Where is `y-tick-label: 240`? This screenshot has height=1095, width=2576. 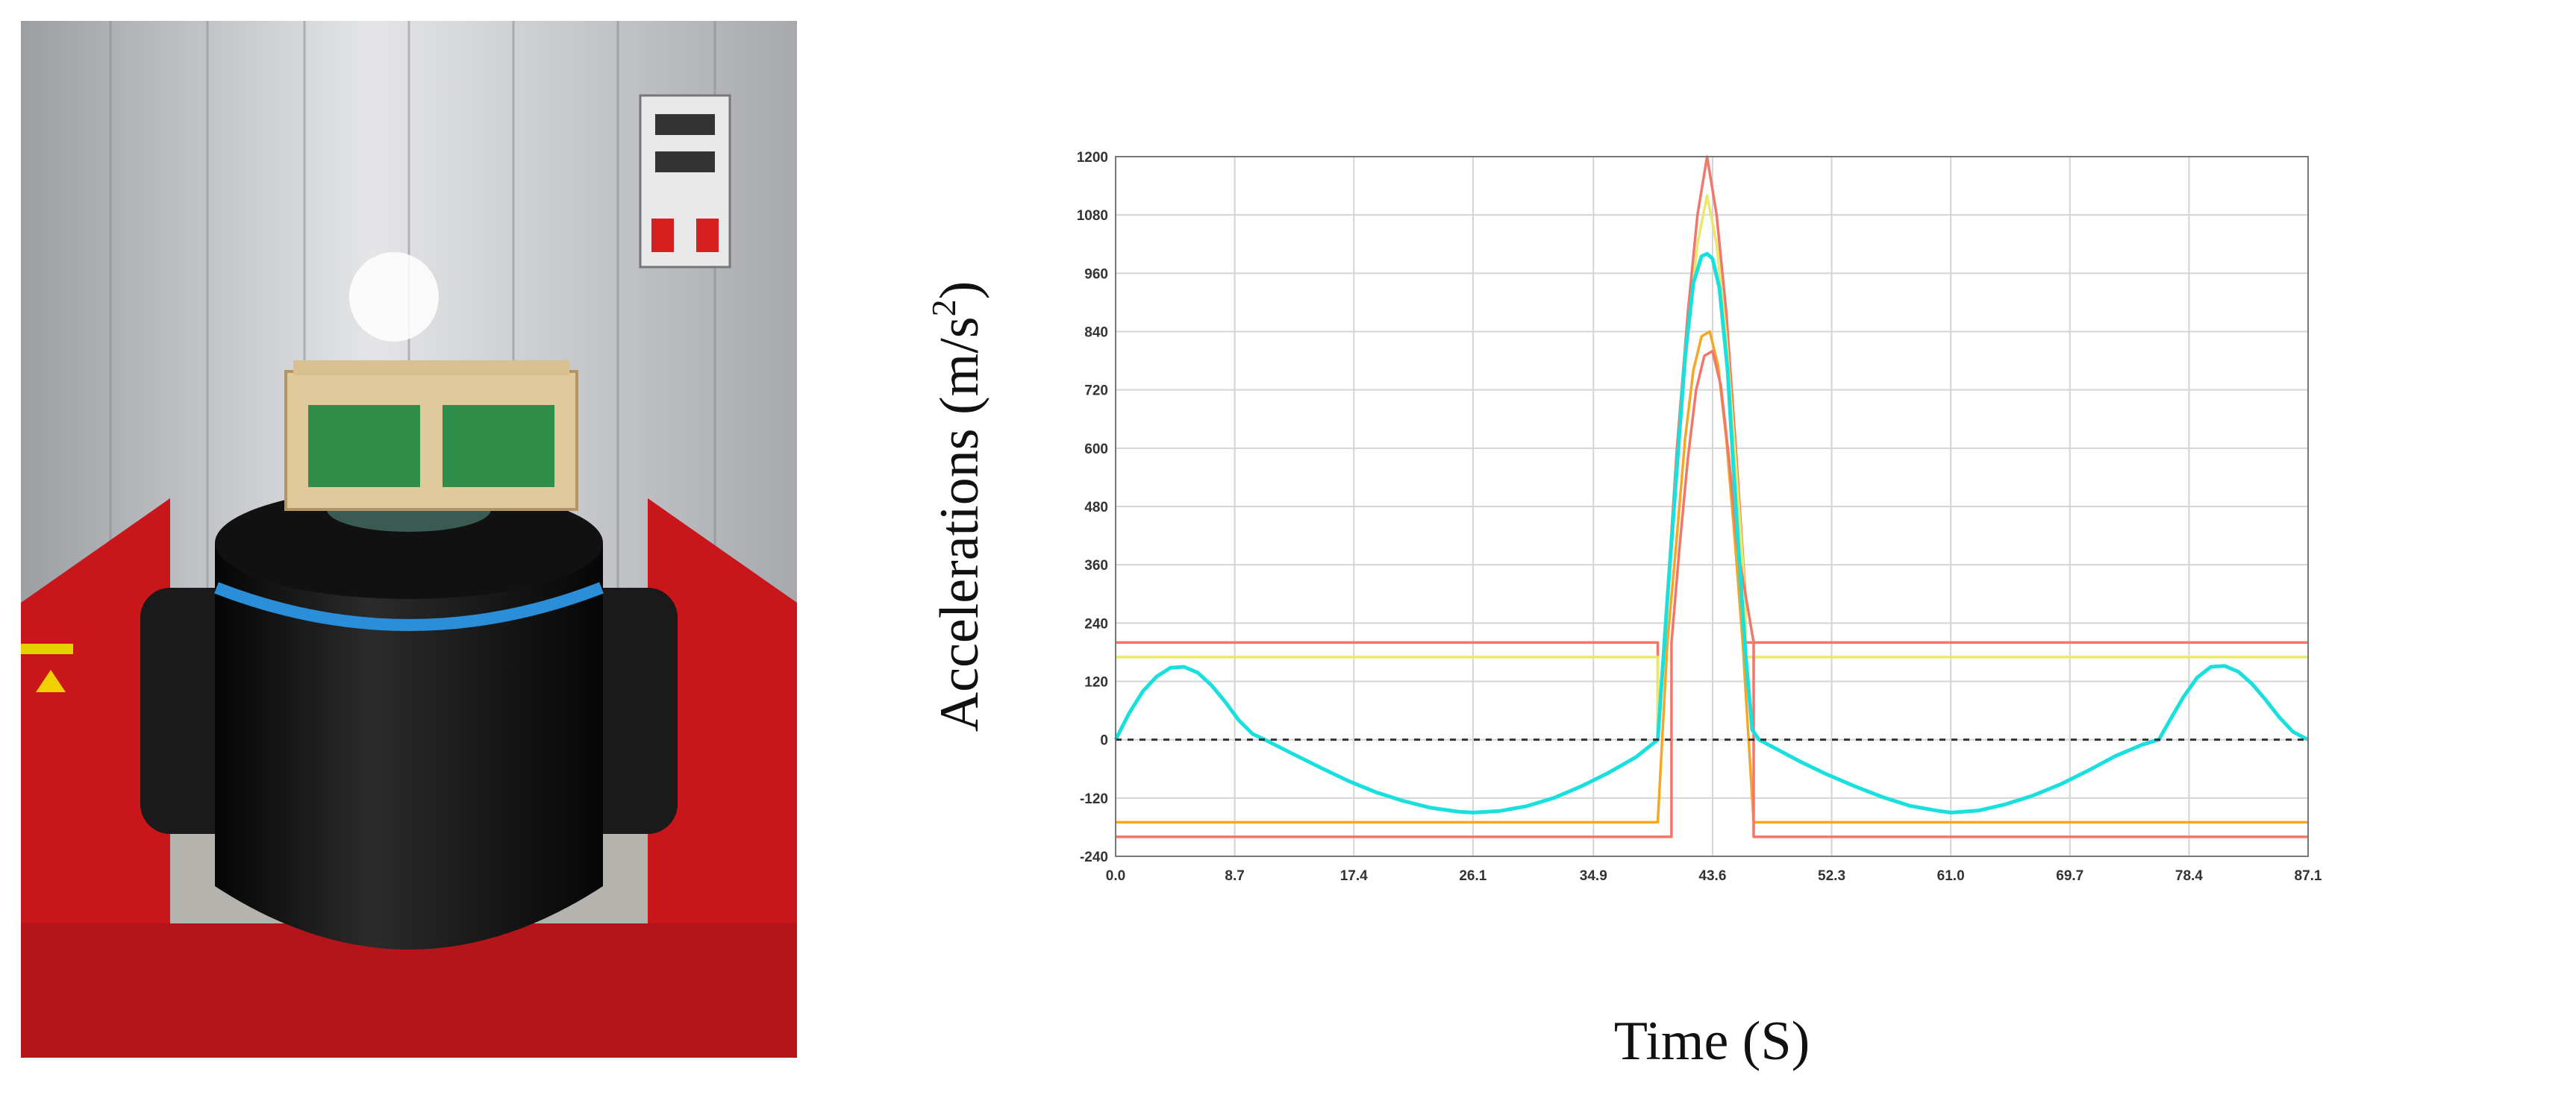
y-tick-label: 240 is located at coordinates (1096, 624).